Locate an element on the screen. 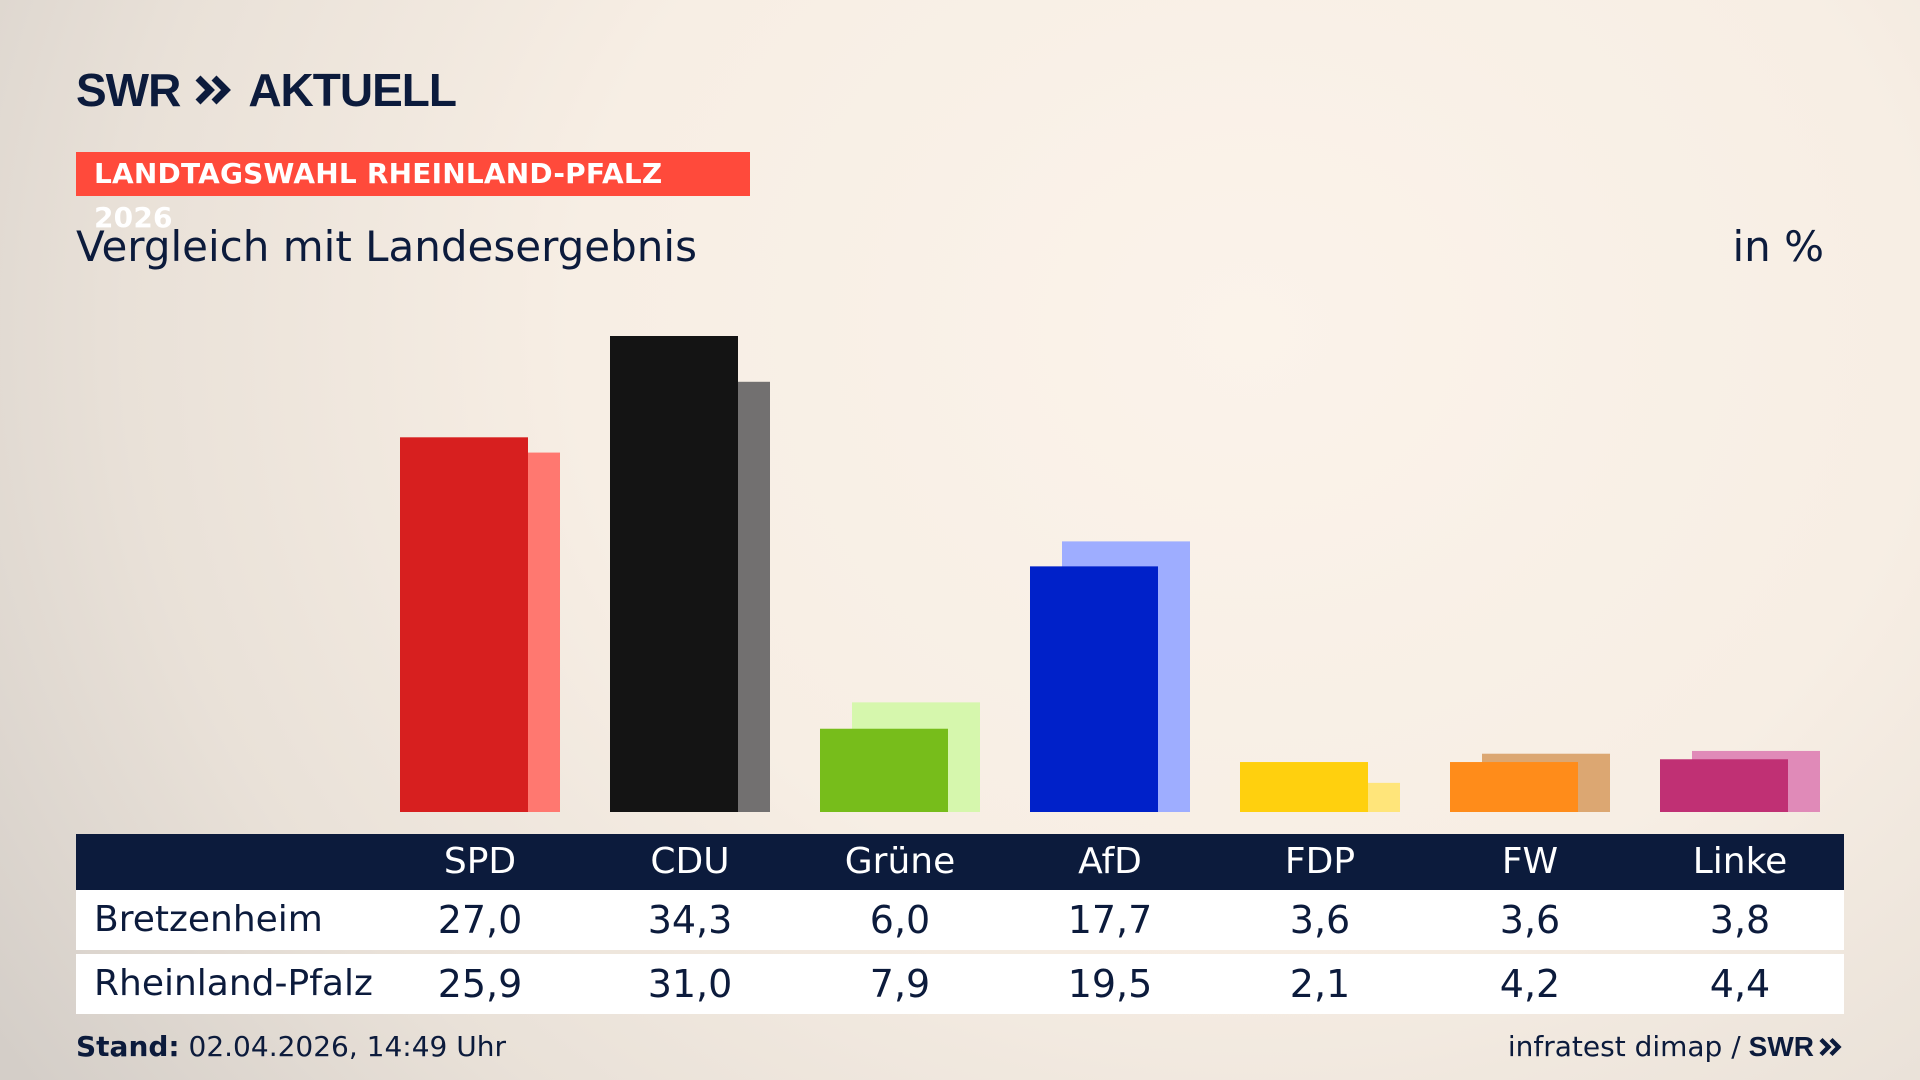  row-label: Bretzenheim is located at coordinates (208, 919).